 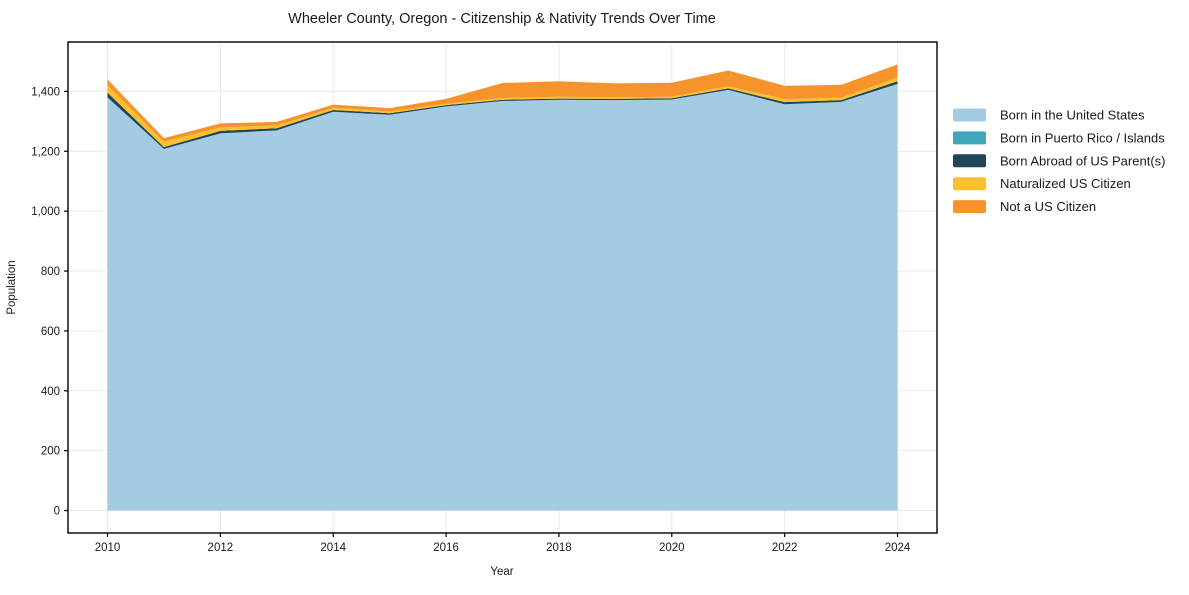 I want to click on y-tick-label: 600, so click(x=50, y=332).